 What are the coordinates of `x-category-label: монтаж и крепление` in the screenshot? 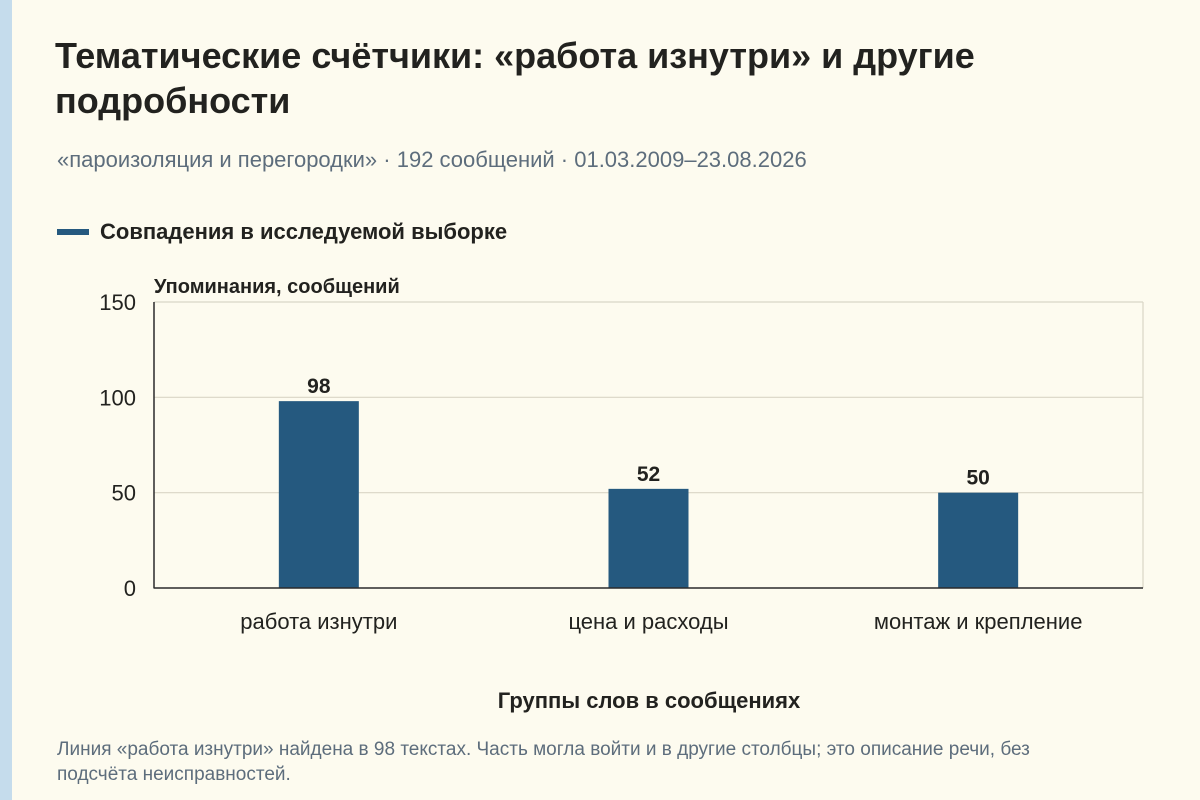 It's located at (978, 621).